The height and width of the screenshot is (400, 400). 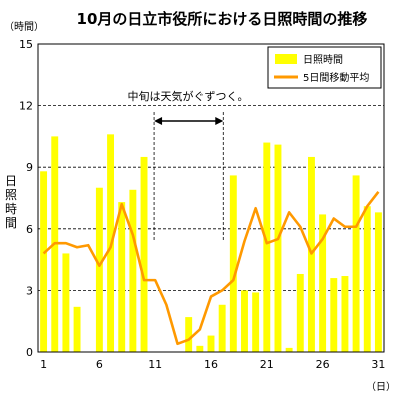 What do you see at coordinates (43, 364) in the screenshot?
I see `x-tick-label: 1` at bounding box center [43, 364].